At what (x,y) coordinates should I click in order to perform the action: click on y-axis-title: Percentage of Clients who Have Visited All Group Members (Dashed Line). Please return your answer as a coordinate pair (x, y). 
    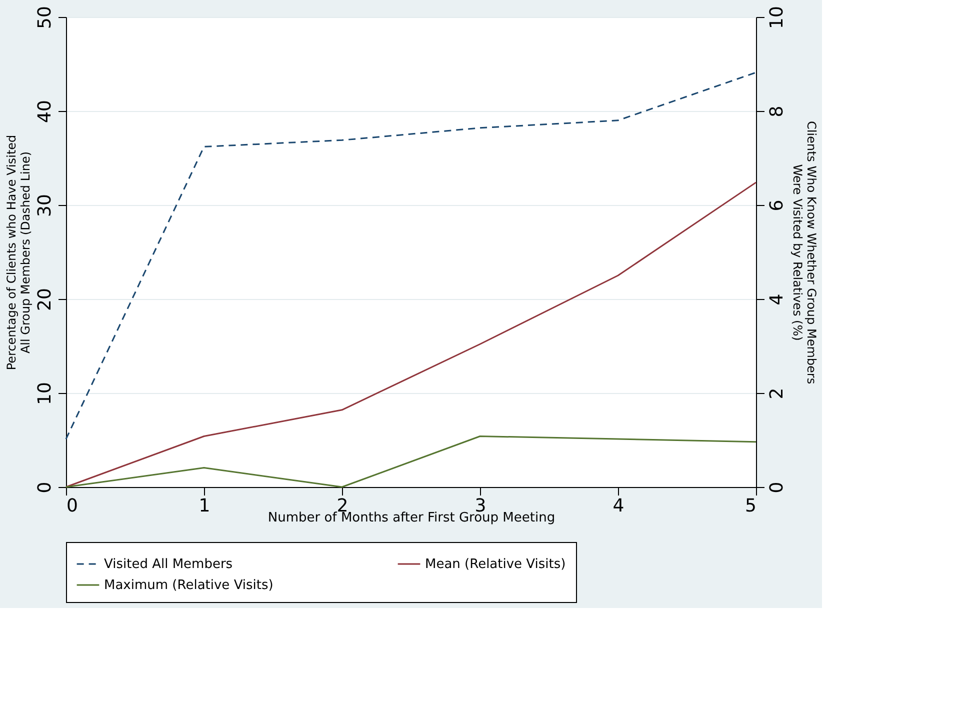
    Looking at the image, I should click on (18, 252).